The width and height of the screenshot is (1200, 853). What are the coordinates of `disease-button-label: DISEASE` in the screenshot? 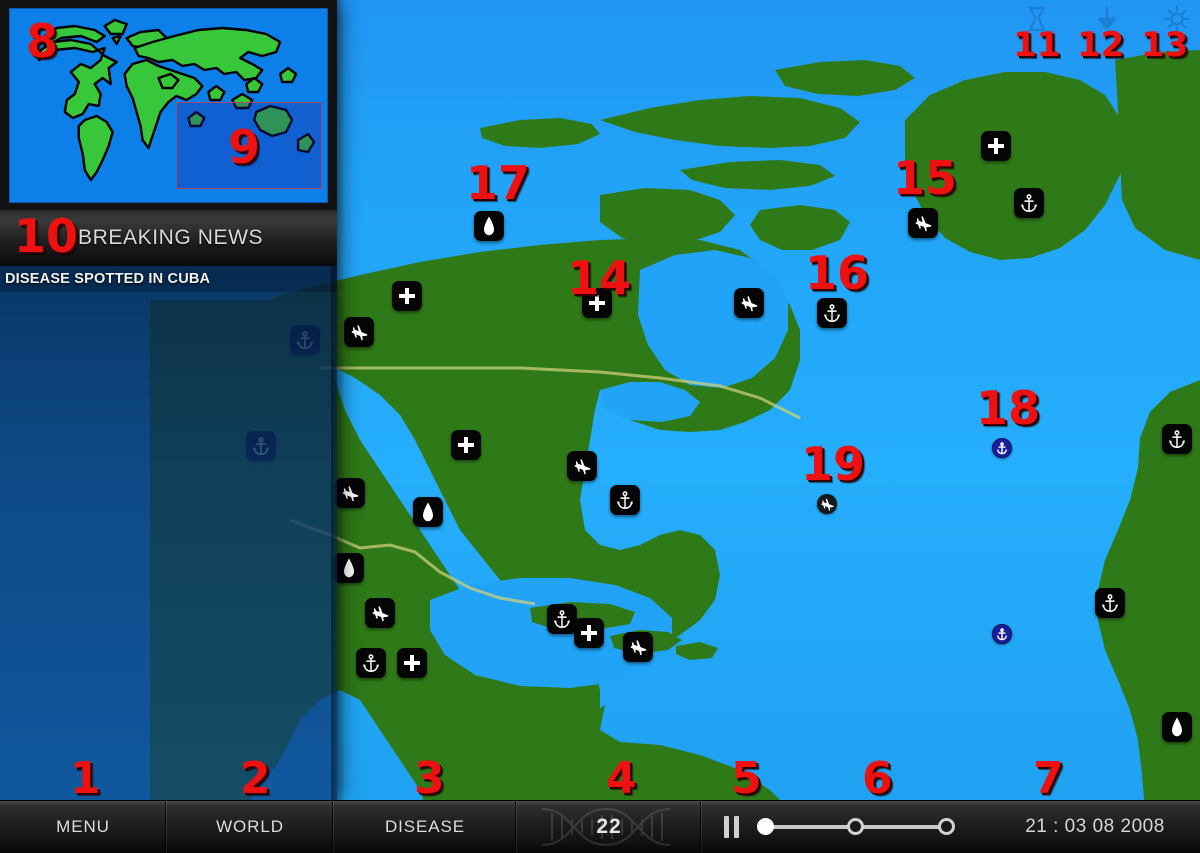 It's located at (425, 826).